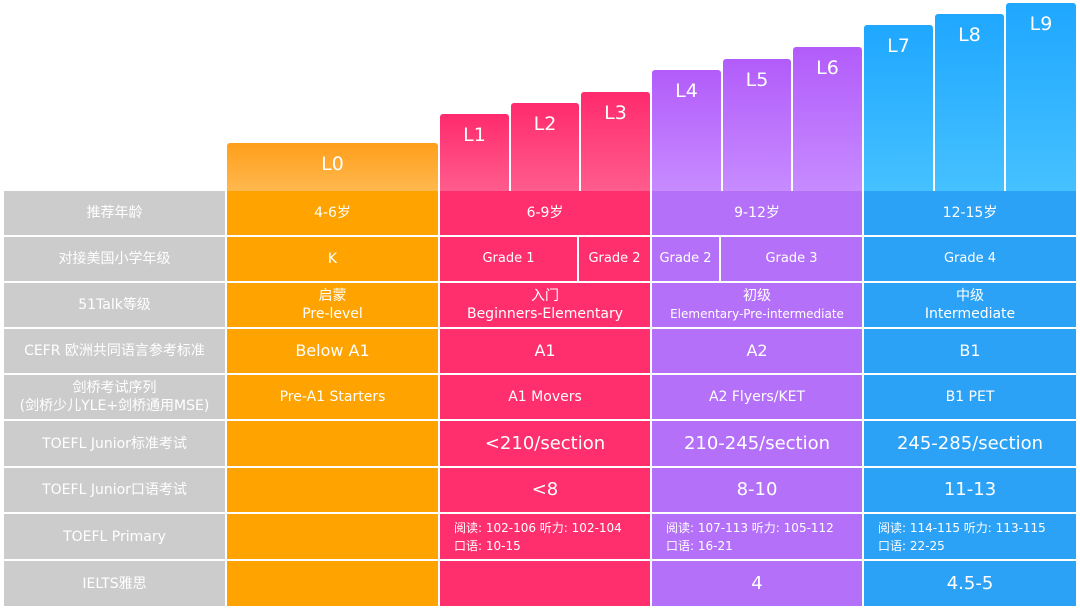 Image resolution: width=1080 pixels, height=608 pixels. What do you see at coordinates (114, 406) in the screenshot?
I see `row-header-sublabel: (剑桥少儿YLE+剑桥通用MSE)` at bounding box center [114, 406].